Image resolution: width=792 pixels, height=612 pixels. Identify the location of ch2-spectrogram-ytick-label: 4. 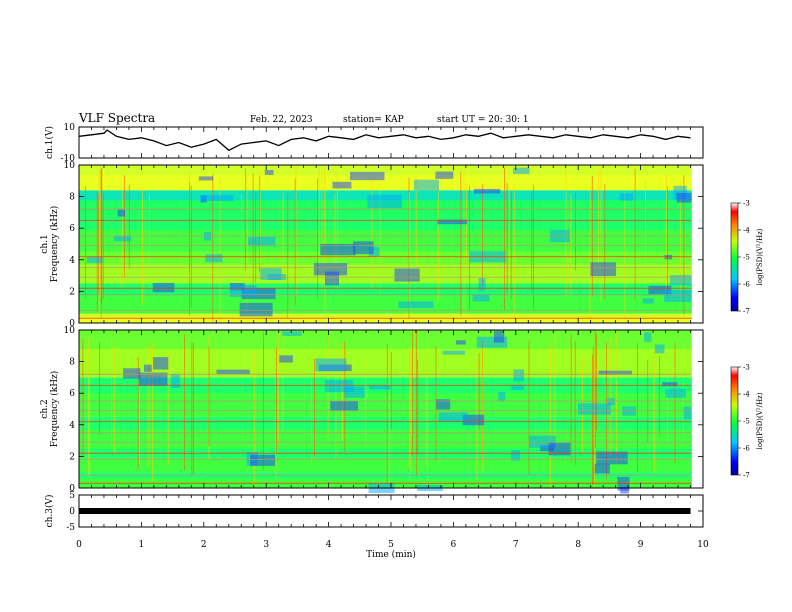
(72, 426).